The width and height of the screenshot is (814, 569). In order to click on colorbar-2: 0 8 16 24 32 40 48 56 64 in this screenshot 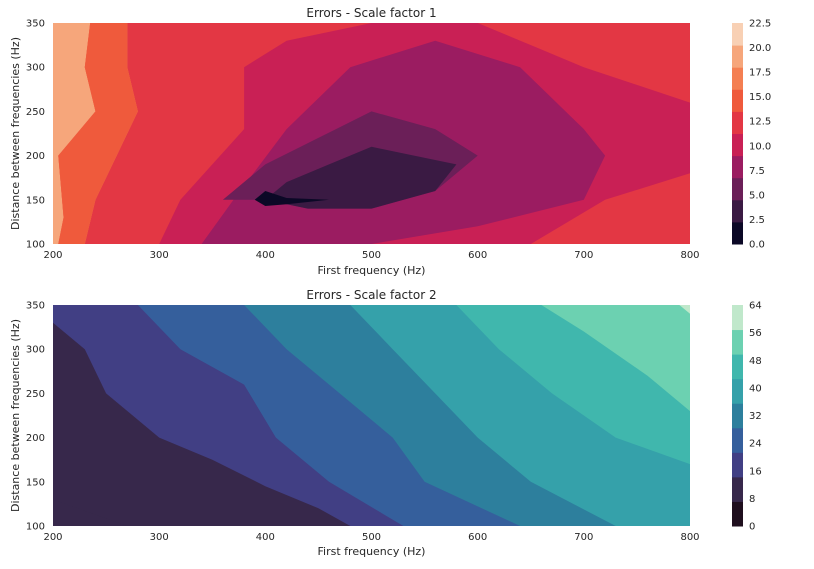, I will do `click(747, 417)`.